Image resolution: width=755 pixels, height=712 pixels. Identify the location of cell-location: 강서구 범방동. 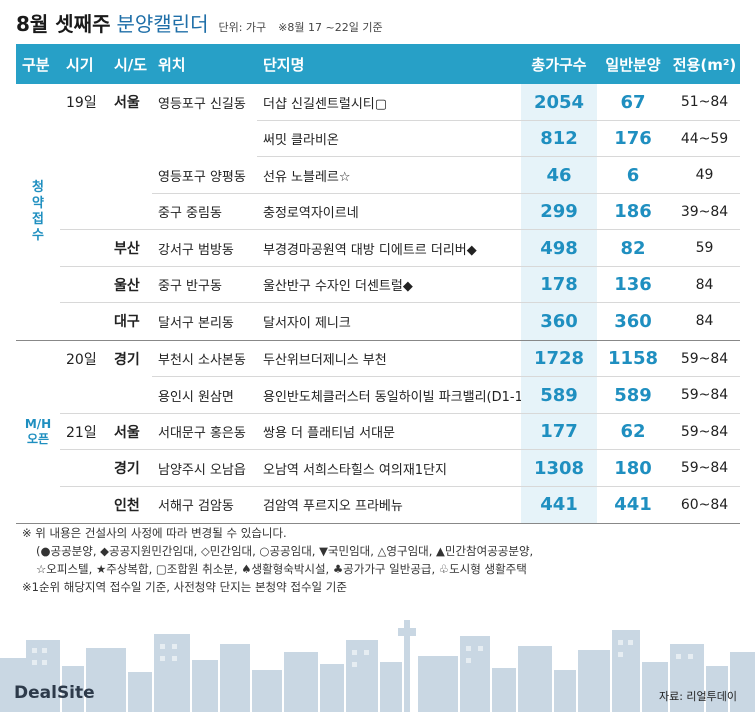
(196, 250).